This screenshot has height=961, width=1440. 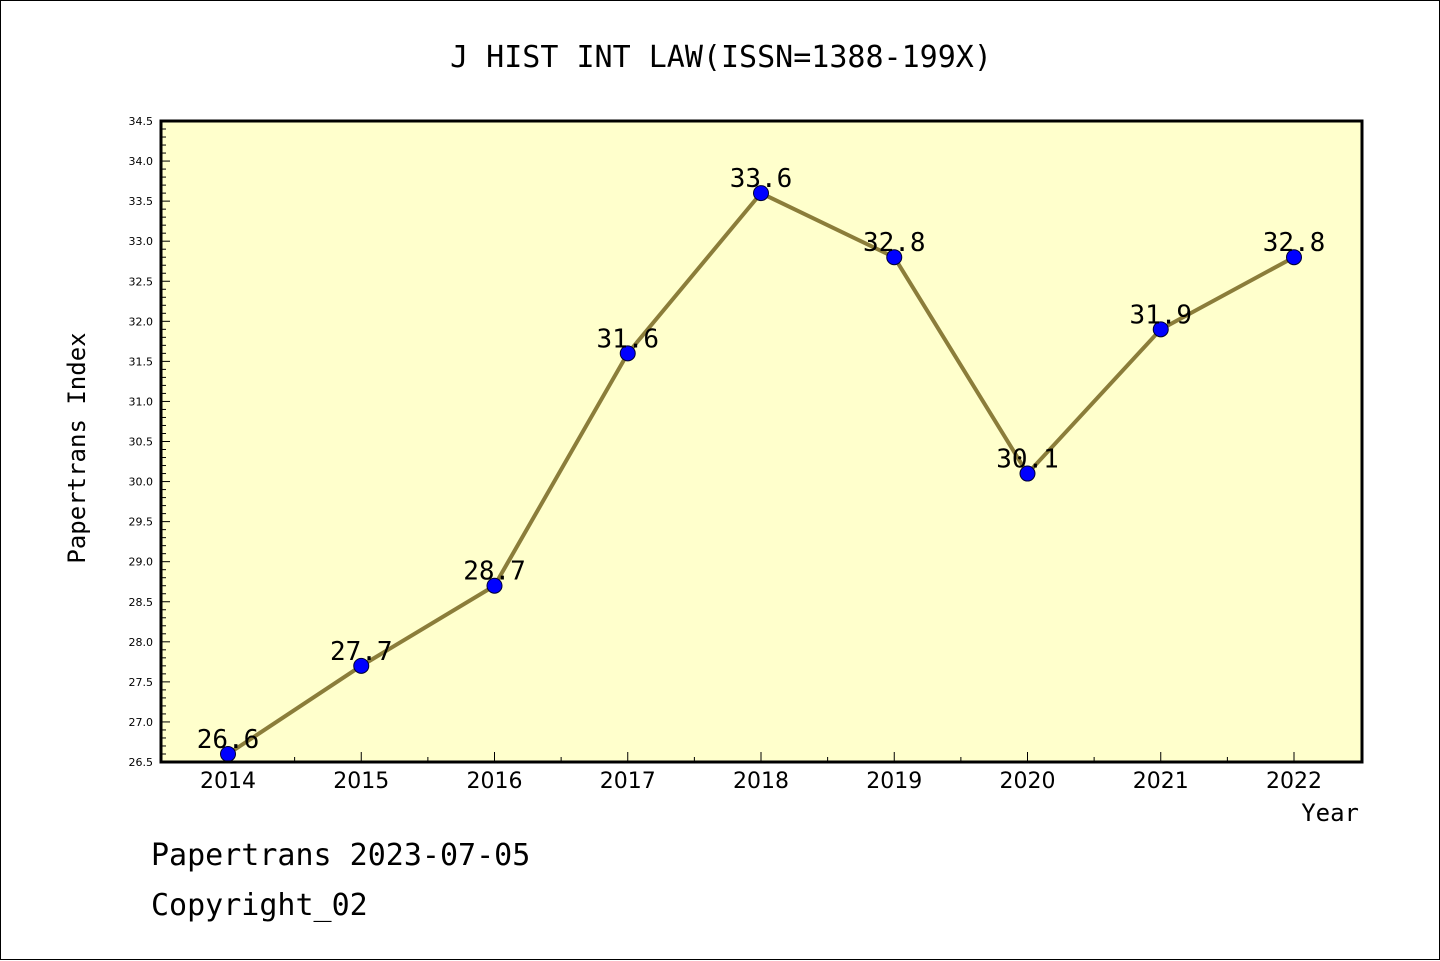 What do you see at coordinates (141, 361) in the screenshot?
I see `y-tick-label: 31.5` at bounding box center [141, 361].